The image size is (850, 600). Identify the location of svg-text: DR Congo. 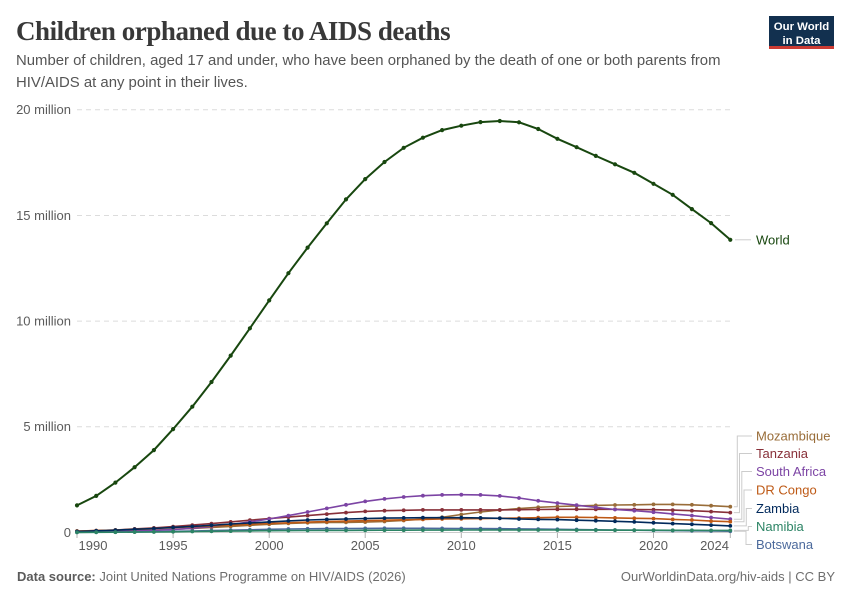
(786, 490).